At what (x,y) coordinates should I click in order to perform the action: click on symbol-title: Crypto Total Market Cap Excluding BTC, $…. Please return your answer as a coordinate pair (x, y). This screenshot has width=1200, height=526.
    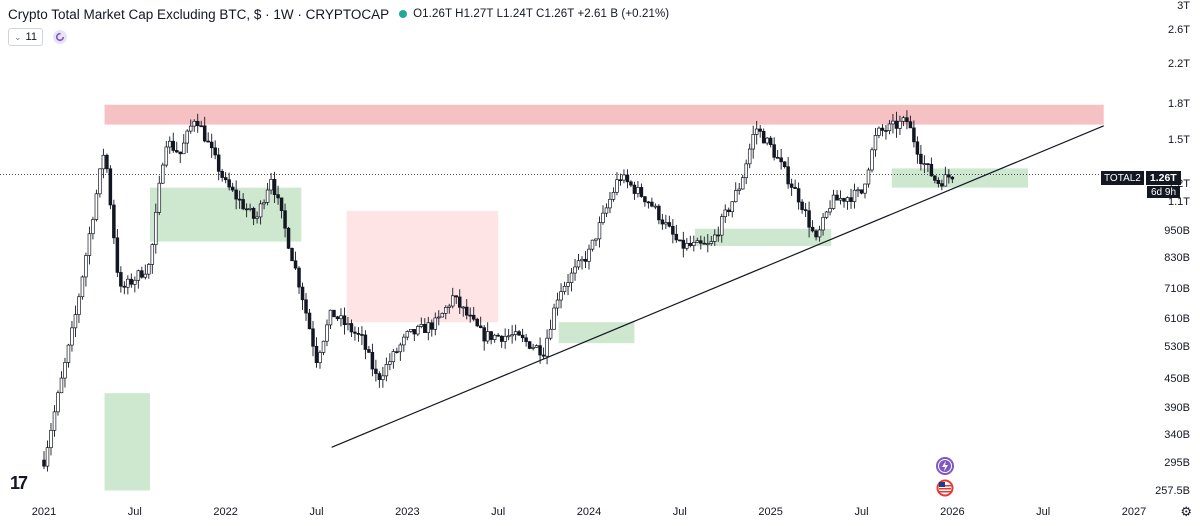
    Looking at the image, I should click on (199, 14).